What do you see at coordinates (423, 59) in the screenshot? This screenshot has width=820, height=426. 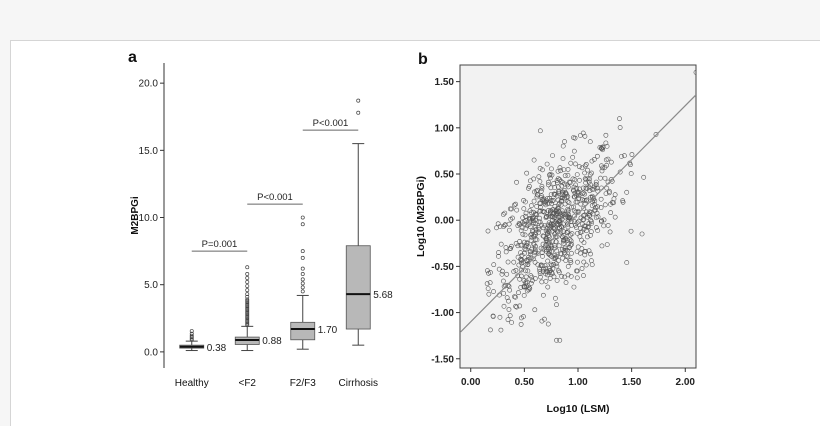 I see `panel-label-b: b` at bounding box center [423, 59].